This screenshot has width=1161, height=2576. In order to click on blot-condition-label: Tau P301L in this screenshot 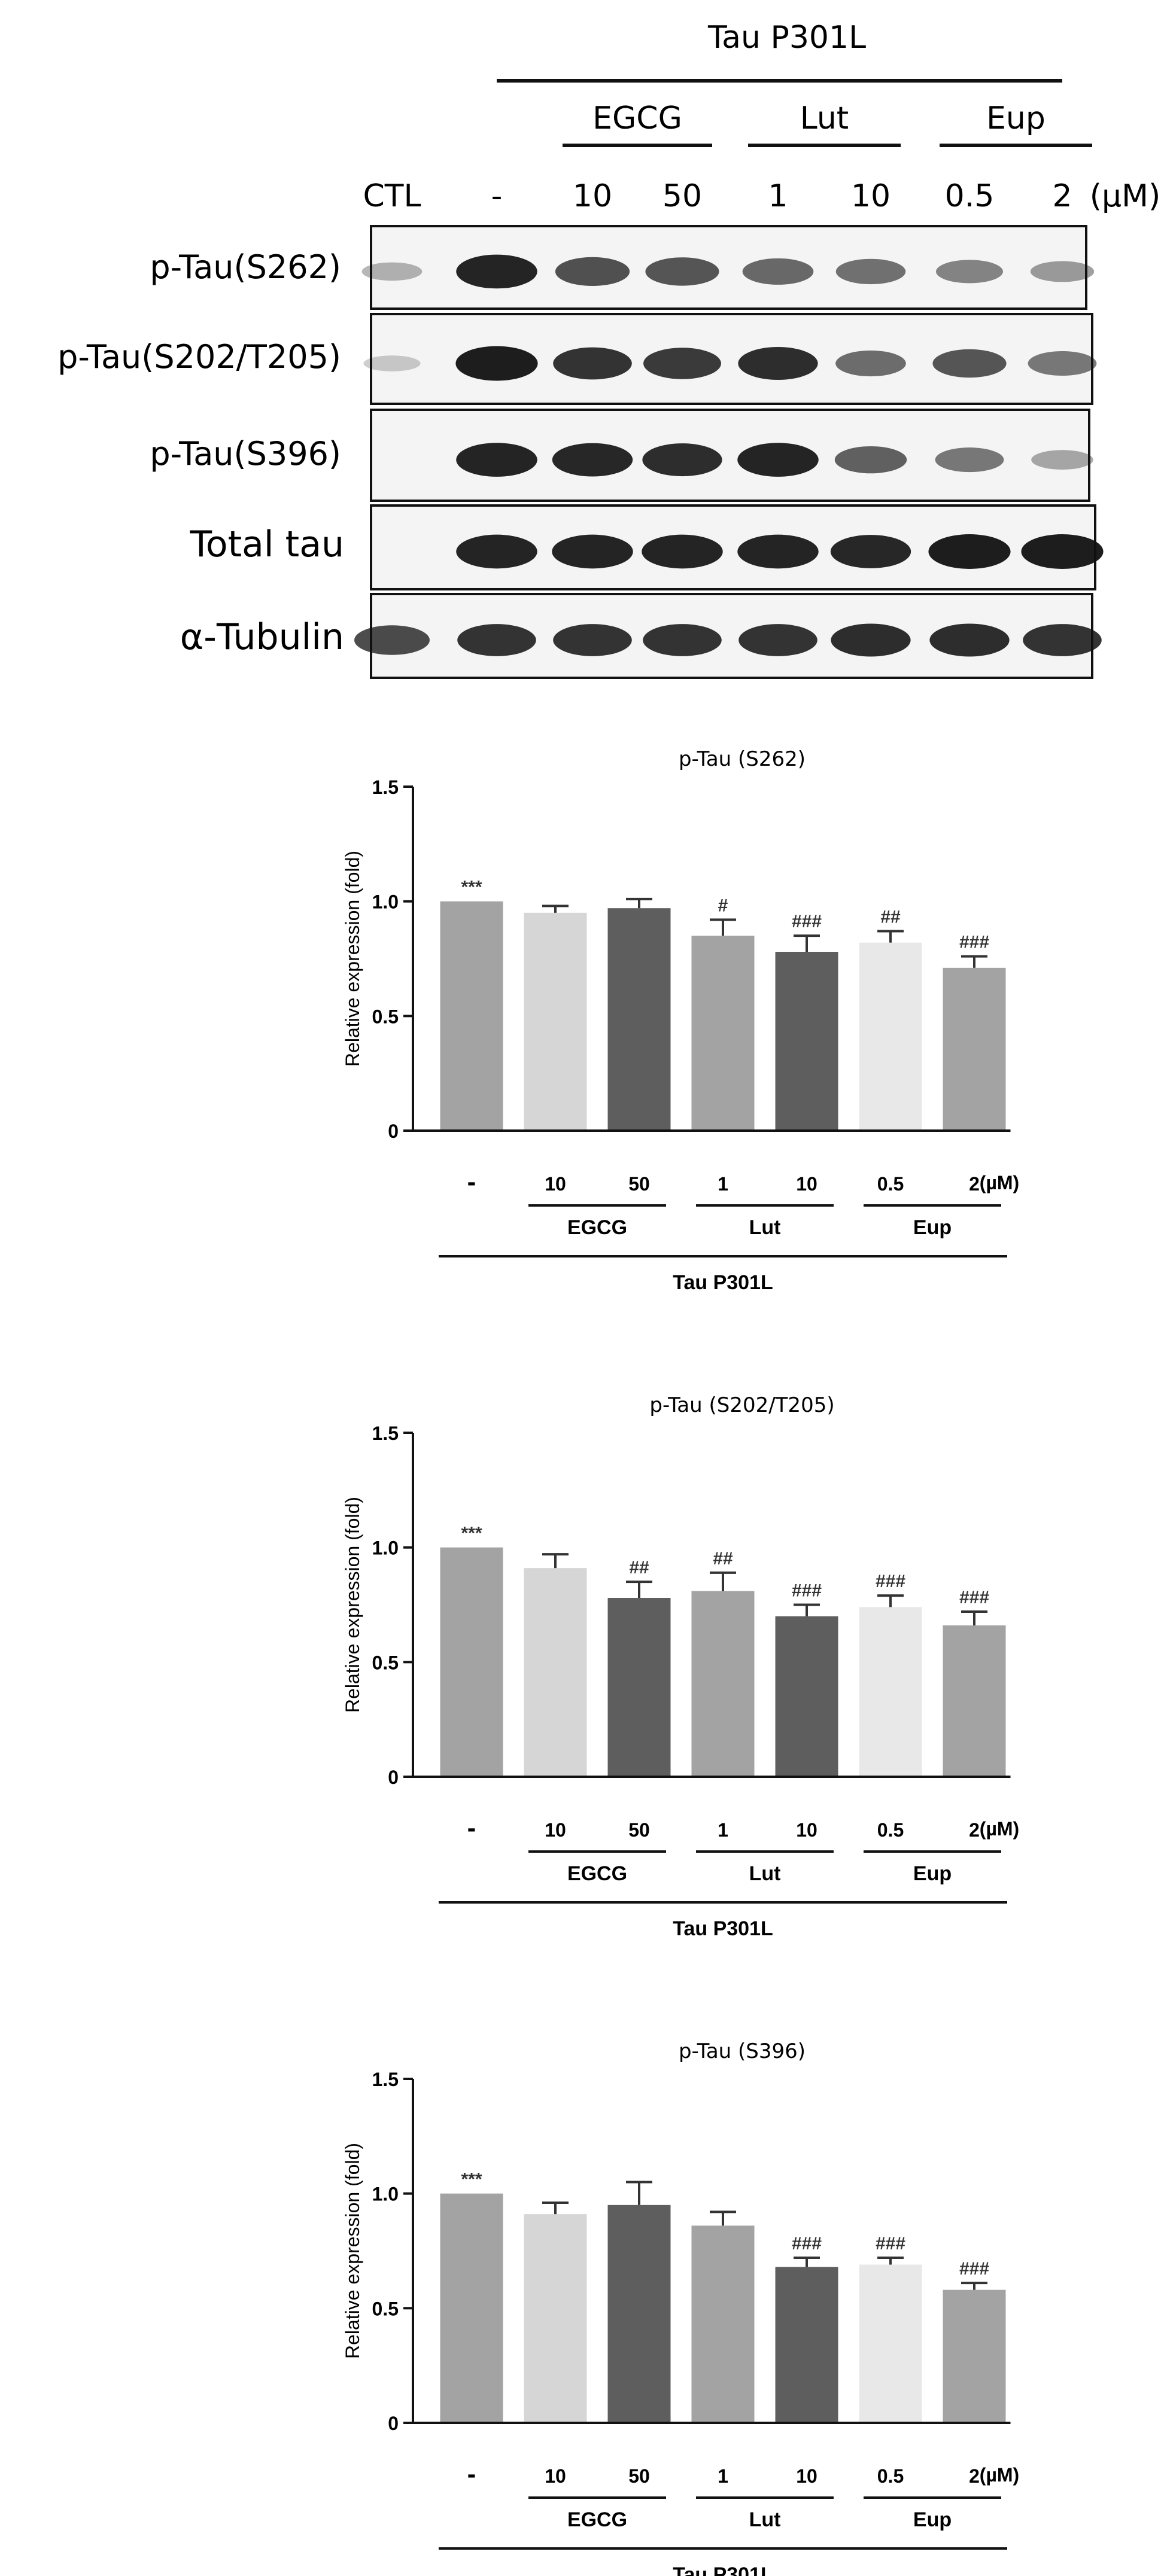, I will do `click(786, 38)`.